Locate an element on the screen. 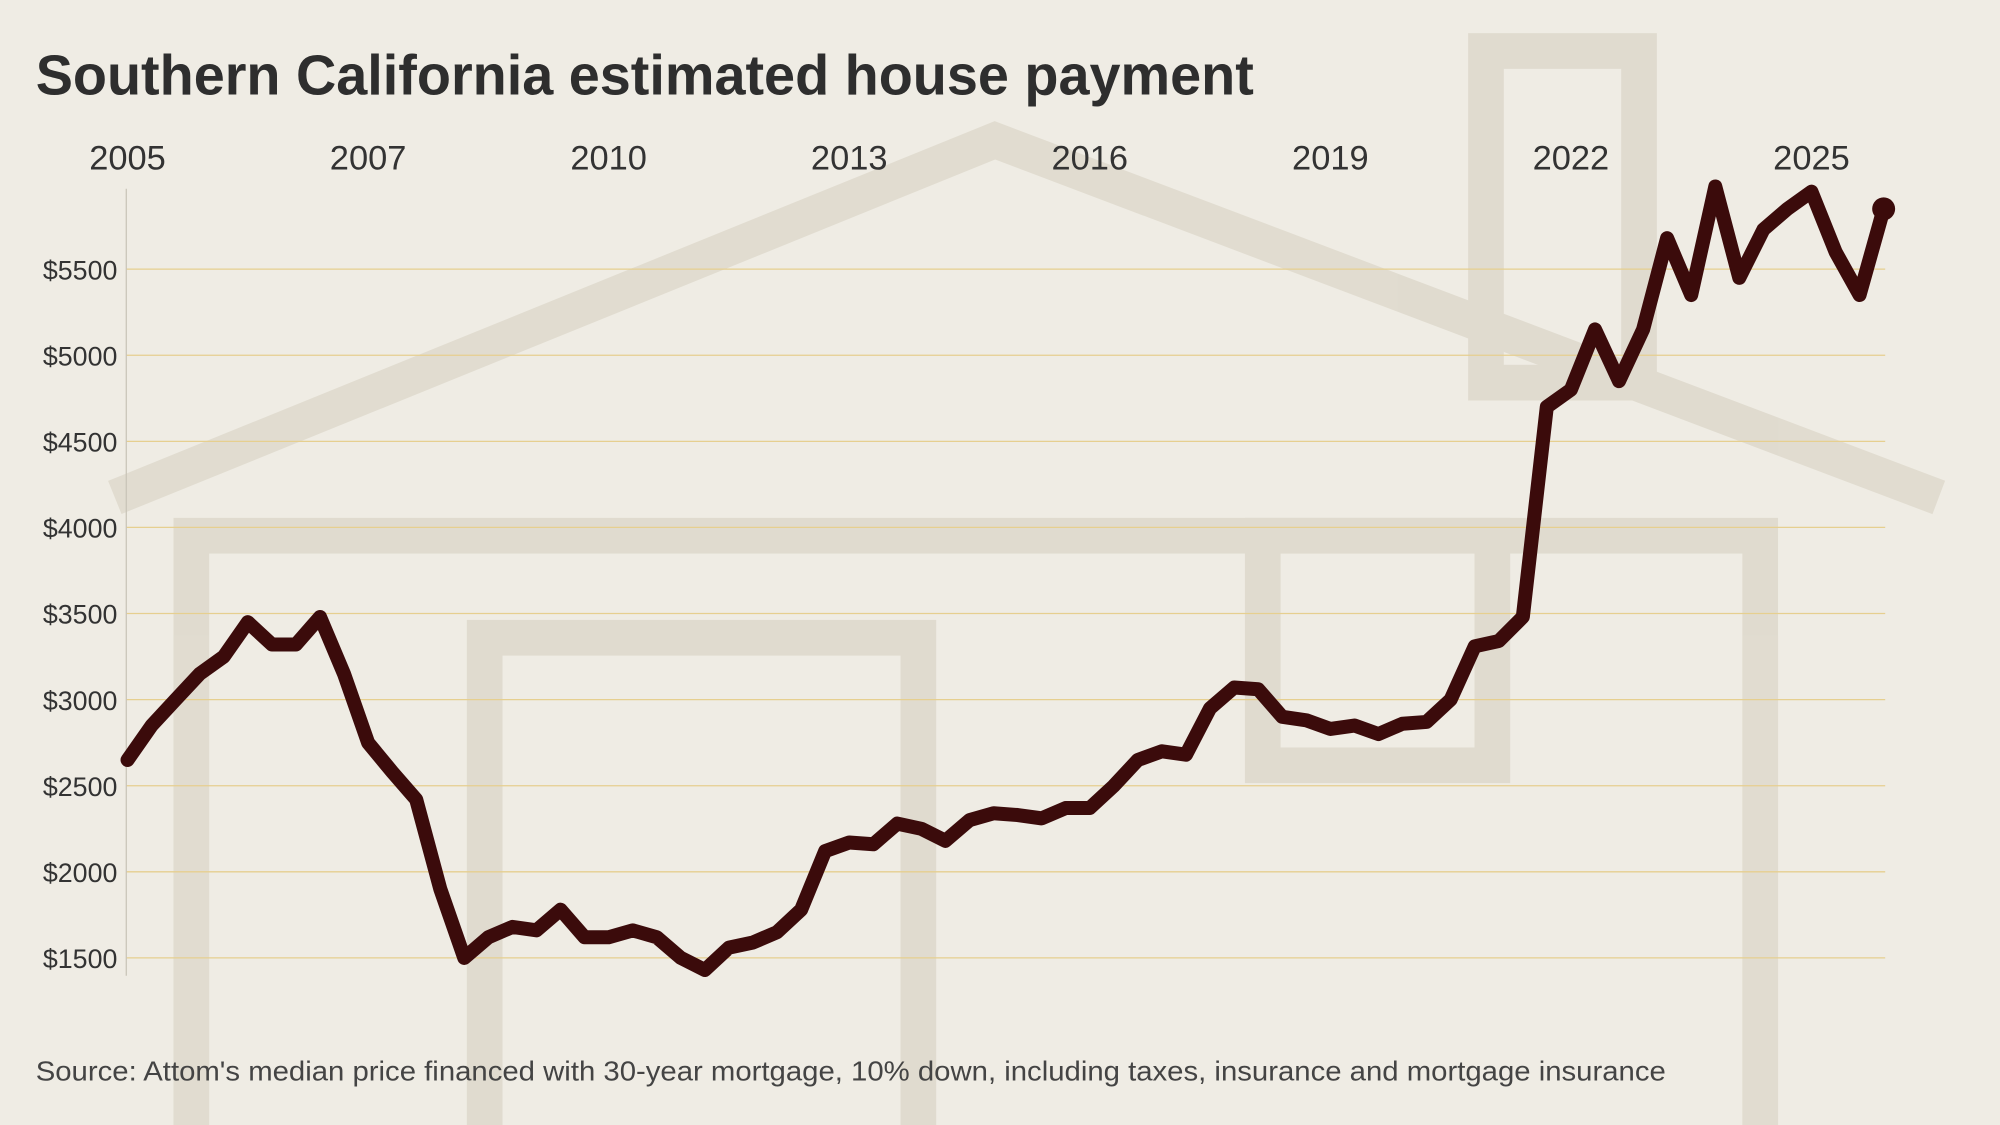 The width and height of the screenshot is (2000, 1125). x-tick-label: 2007 is located at coordinates (368, 159).